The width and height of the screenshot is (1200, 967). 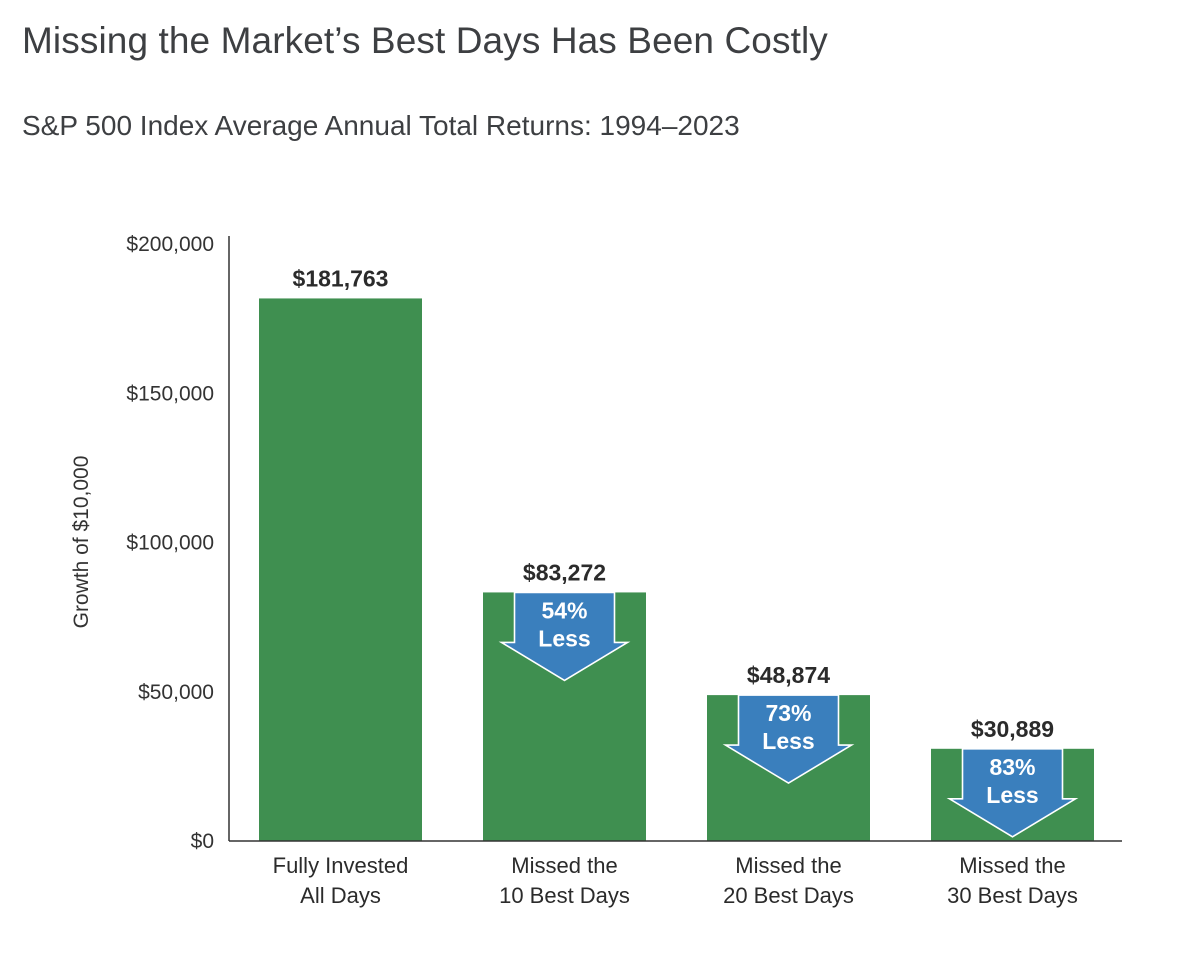 I want to click on data-label: $181,763, so click(x=341, y=278).